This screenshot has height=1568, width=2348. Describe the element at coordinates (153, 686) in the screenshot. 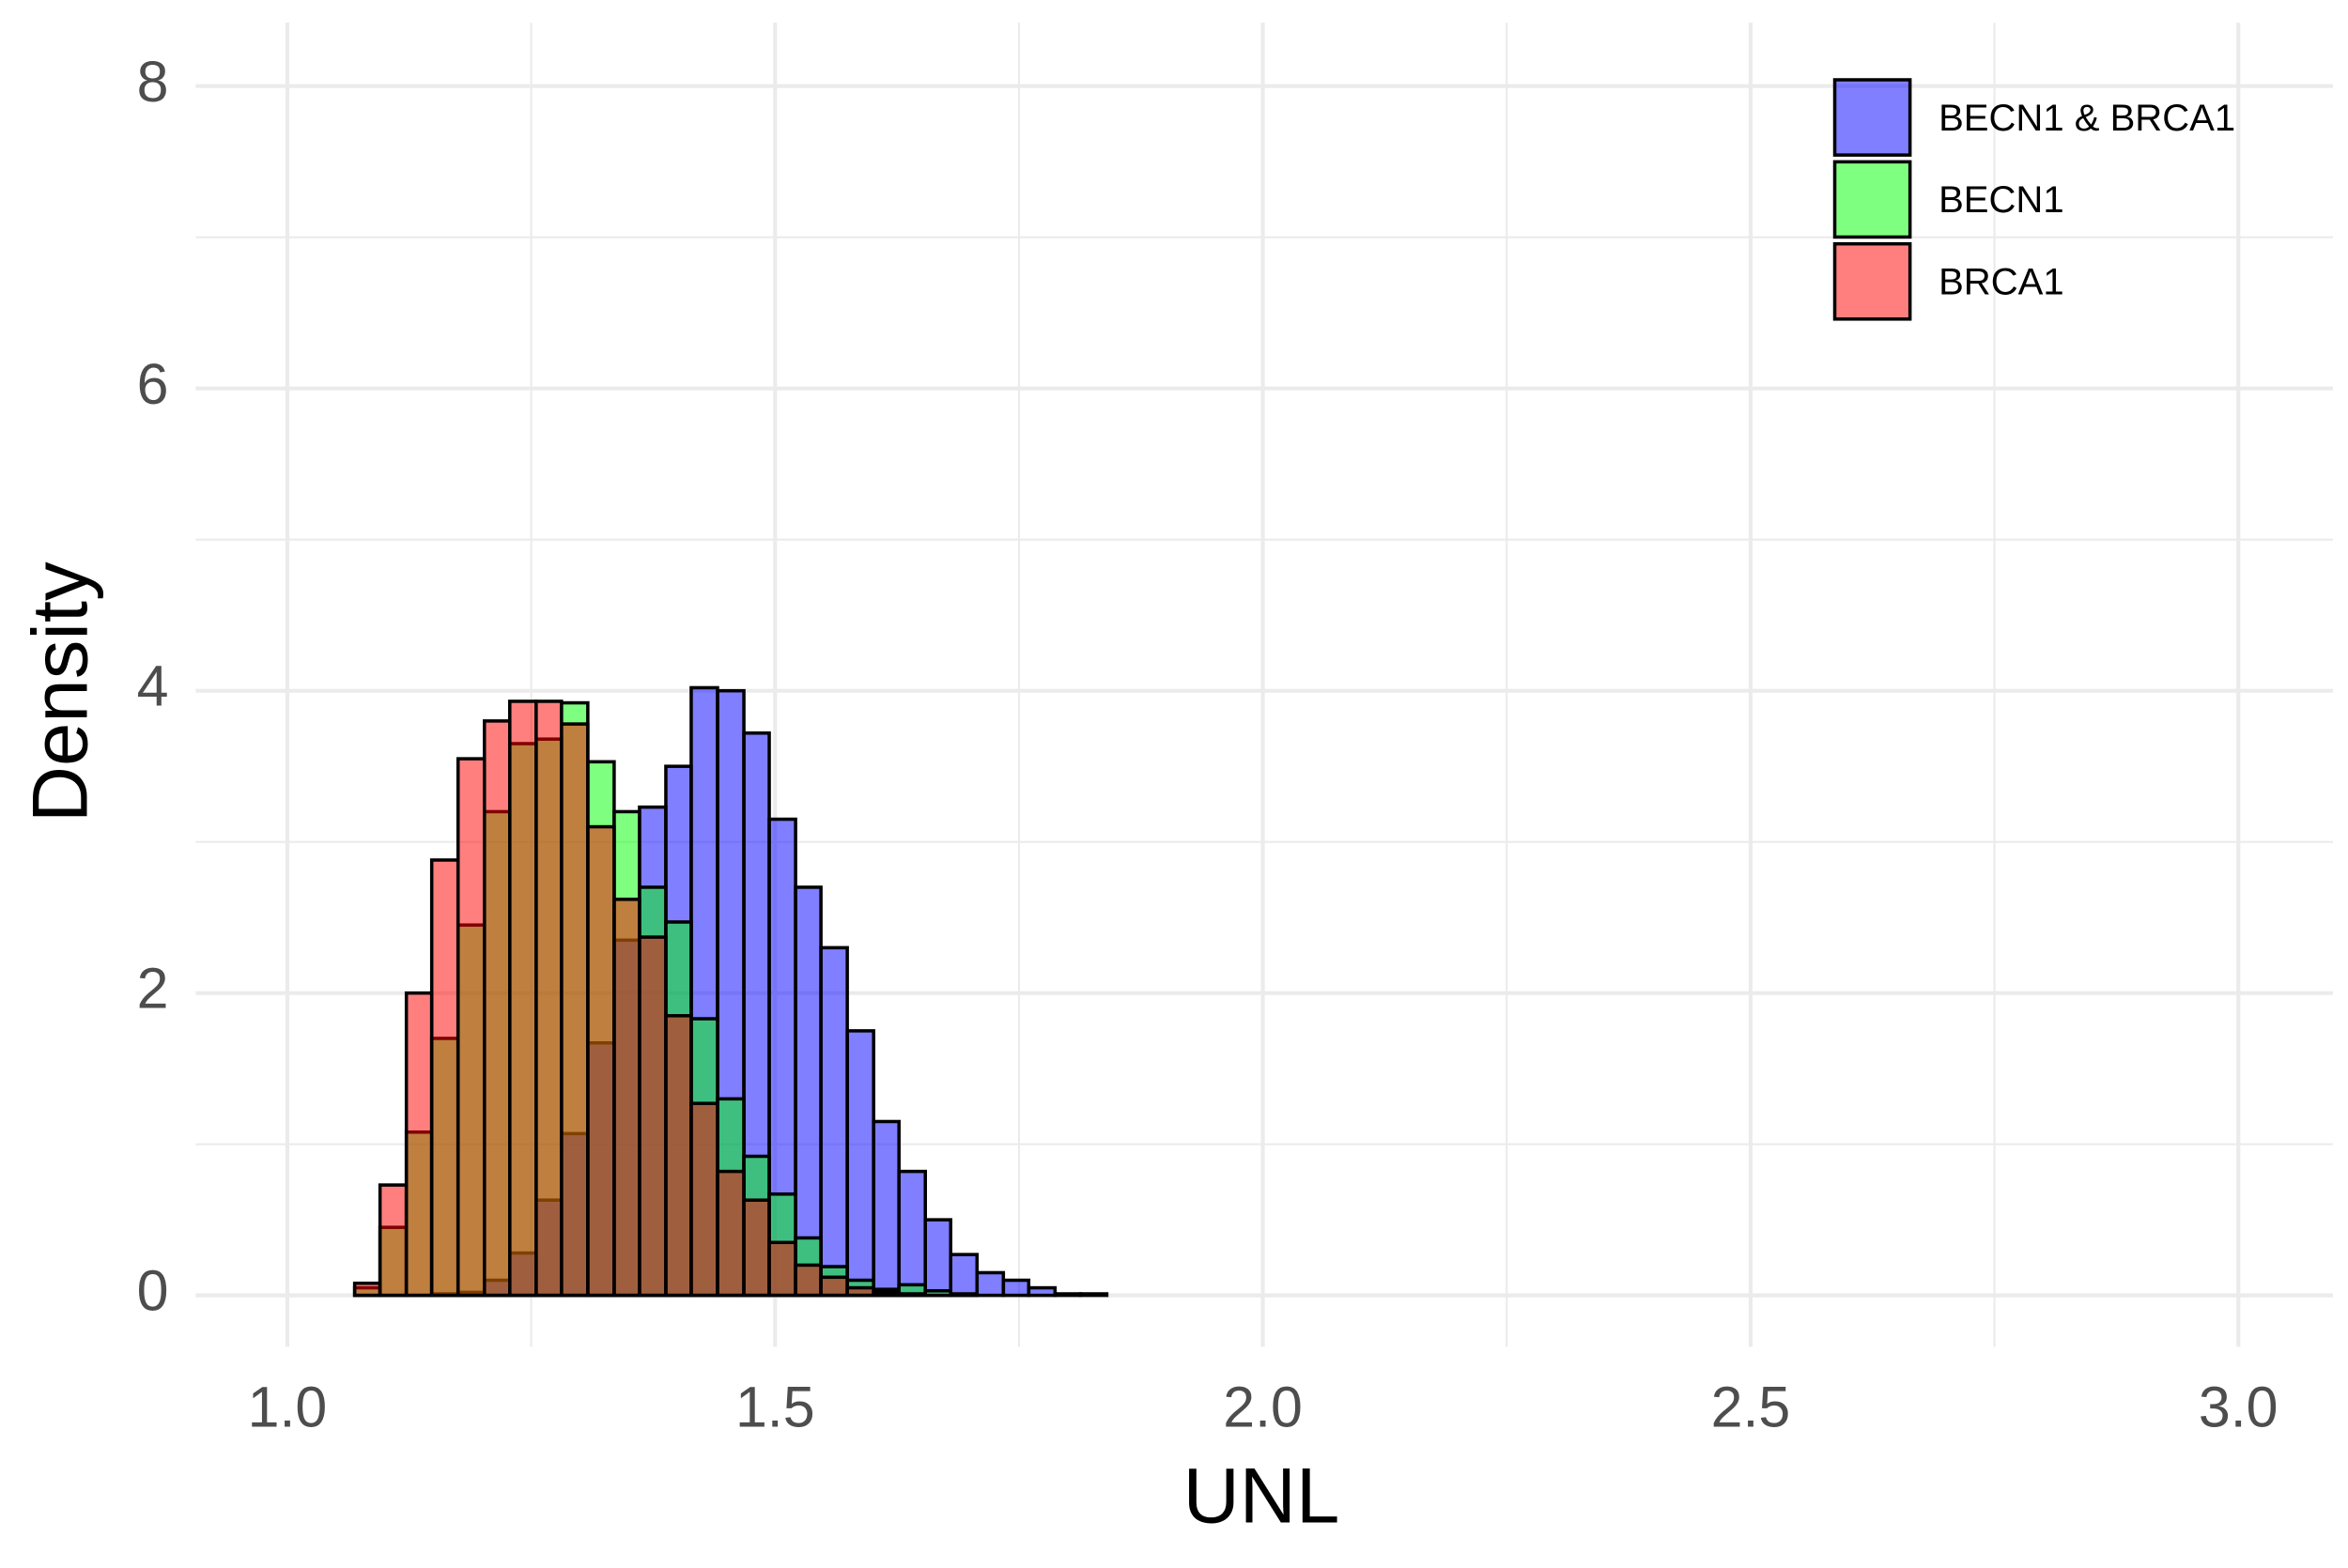

I see `y-tick-label: 4` at that location.